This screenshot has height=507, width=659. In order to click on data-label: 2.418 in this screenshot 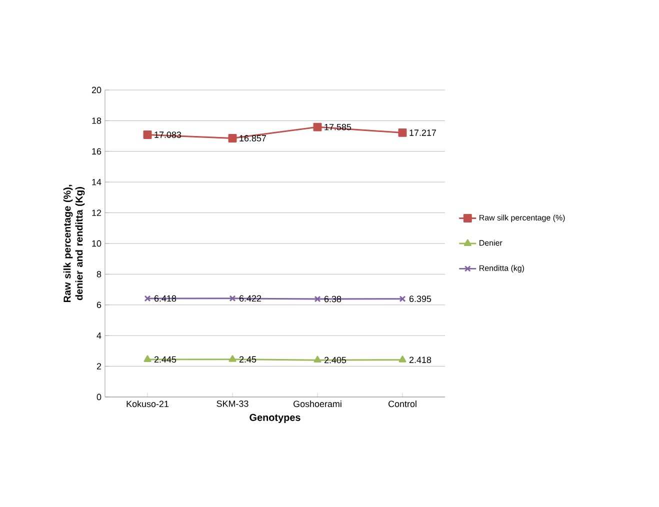, I will do `click(420, 360)`.